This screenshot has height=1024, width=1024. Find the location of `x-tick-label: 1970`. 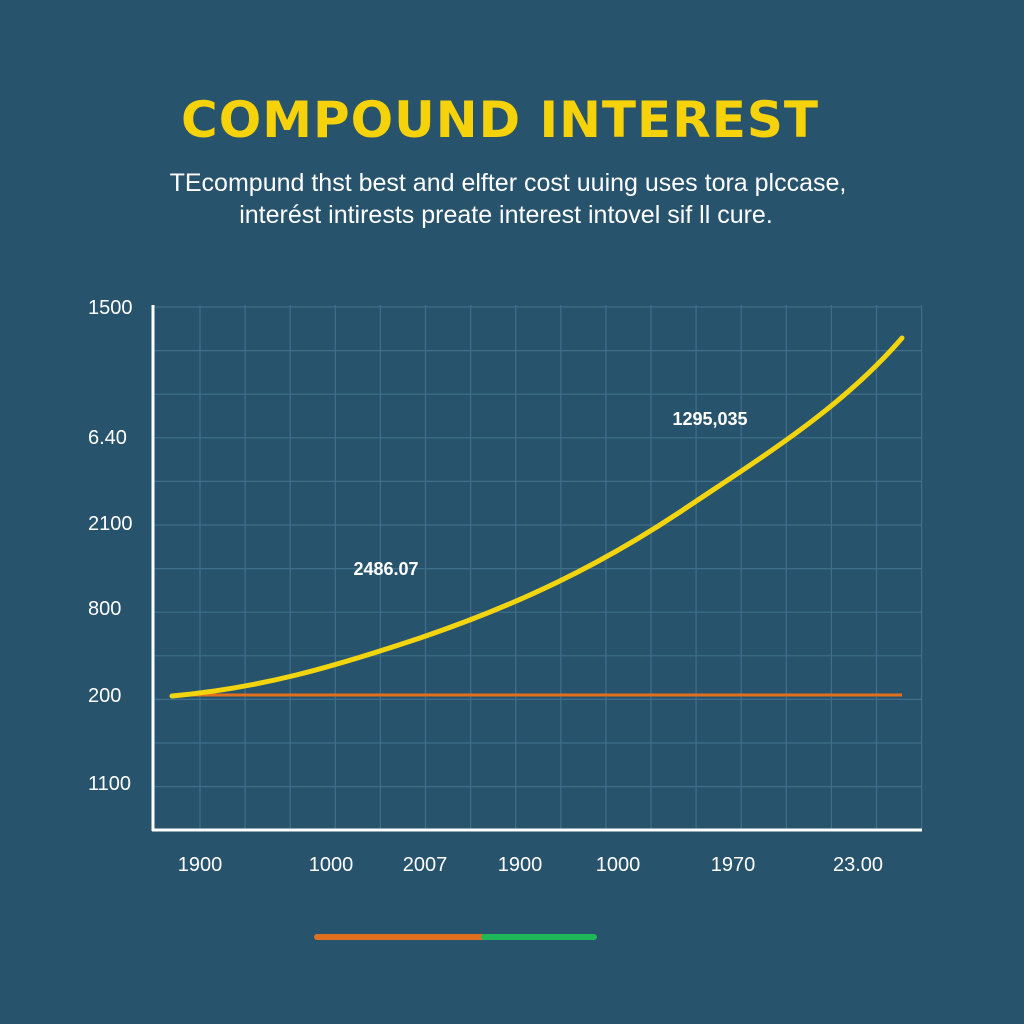

x-tick-label: 1970 is located at coordinates (733, 865).